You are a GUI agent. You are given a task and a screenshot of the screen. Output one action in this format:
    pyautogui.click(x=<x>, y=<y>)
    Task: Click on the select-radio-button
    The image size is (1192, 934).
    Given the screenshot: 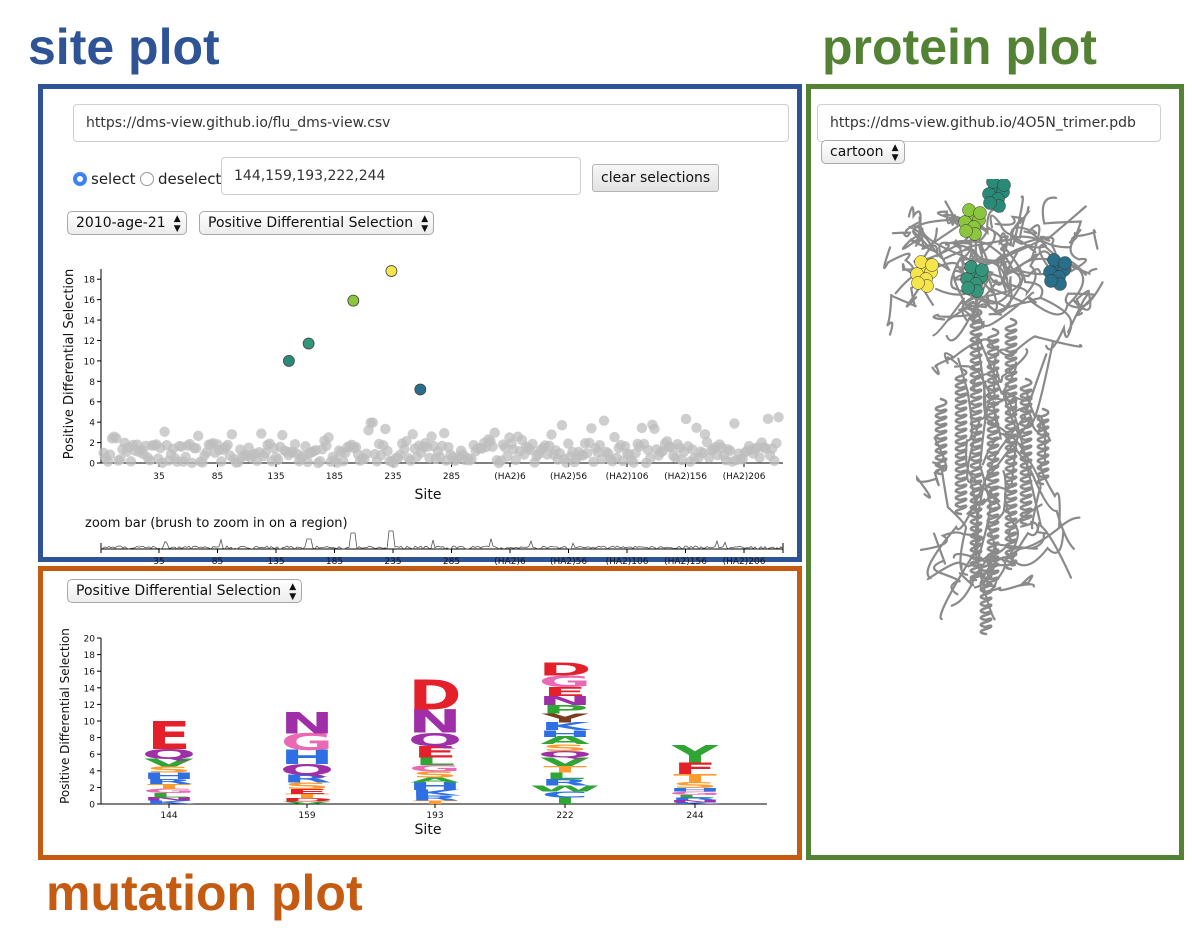 What is the action you would take?
    pyautogui.click(x=80, y=179)
    